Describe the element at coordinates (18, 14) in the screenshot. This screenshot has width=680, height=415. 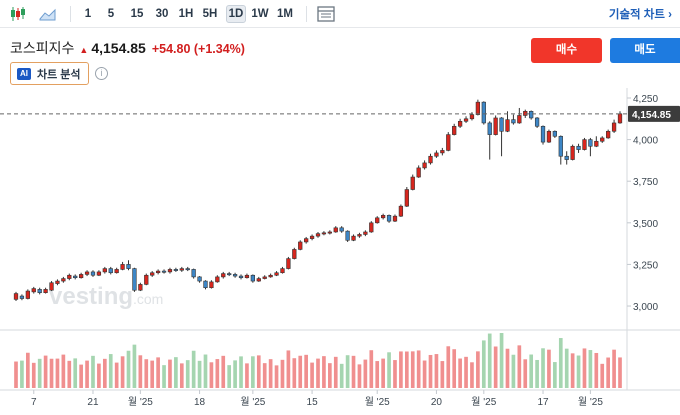
I see `candlestick-chart-icon` at that location.